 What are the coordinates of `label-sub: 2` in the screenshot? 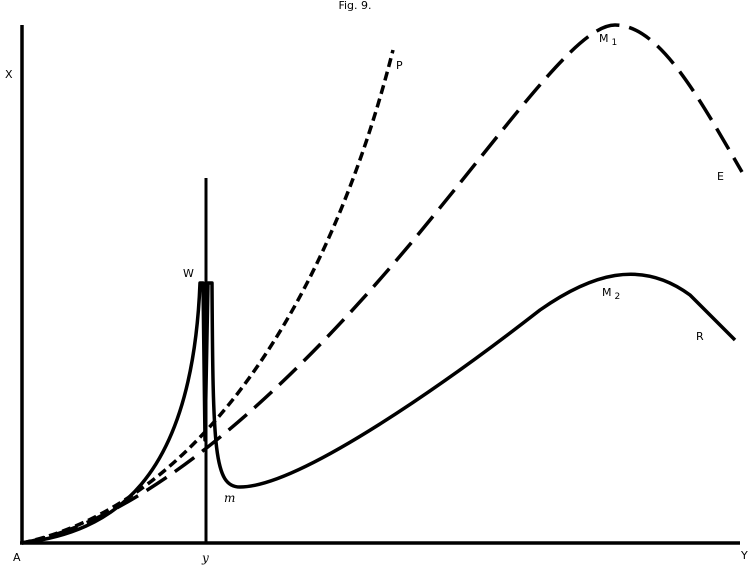 It's located at (618, 297).